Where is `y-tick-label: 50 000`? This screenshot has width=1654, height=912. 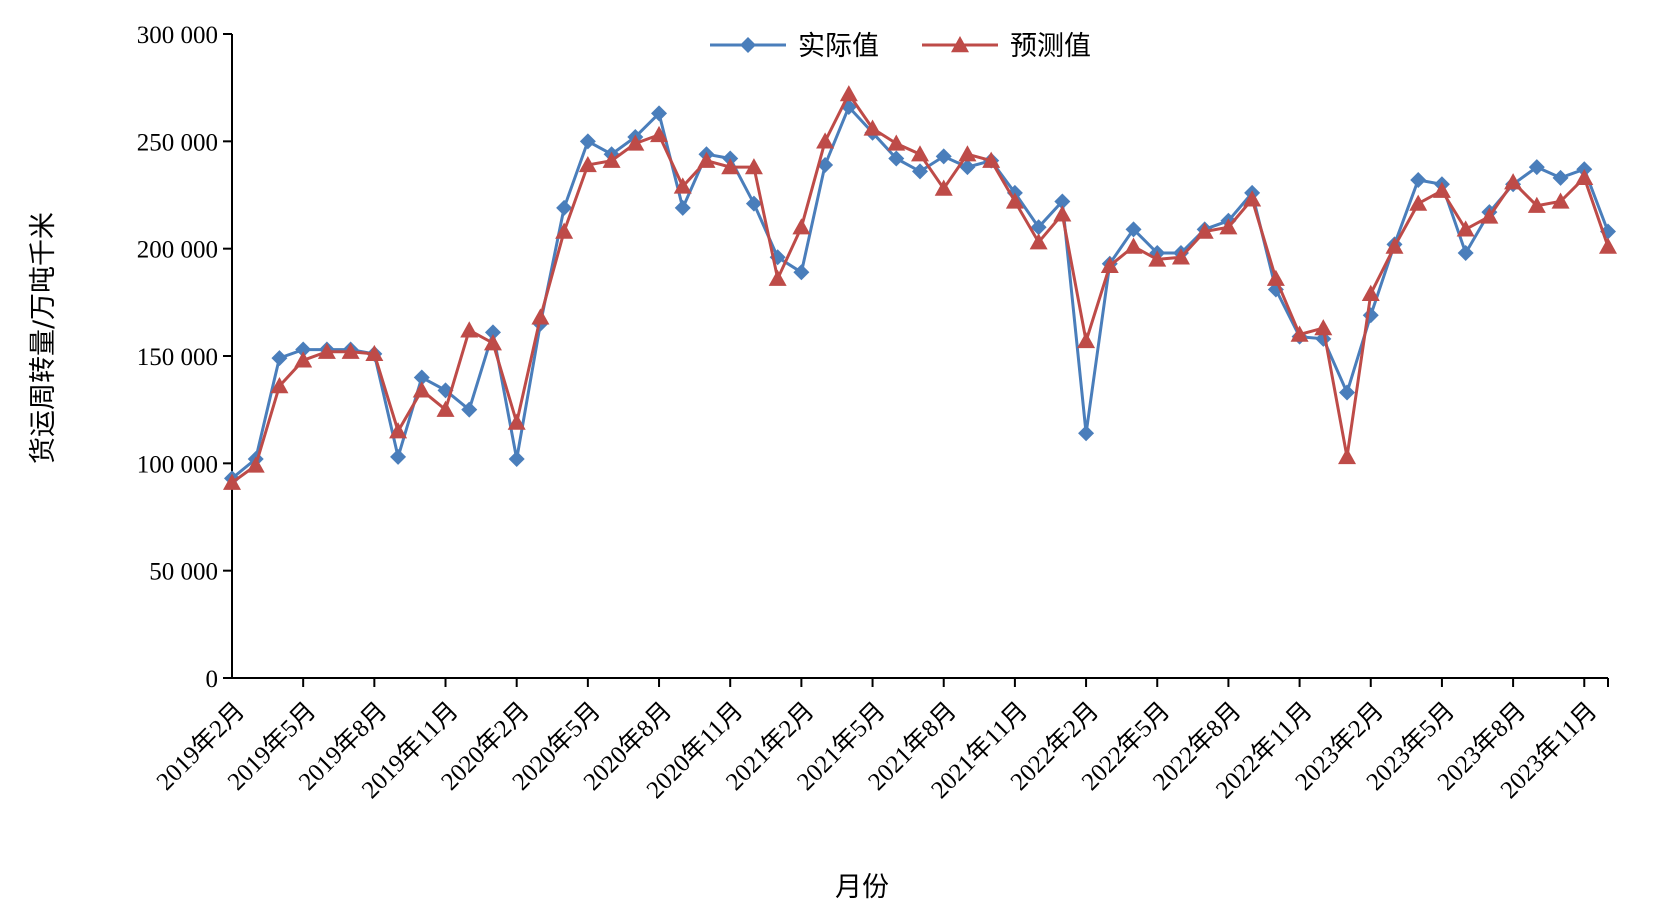
y-tick-label: 50 000 is located at coordinates (183, 572).